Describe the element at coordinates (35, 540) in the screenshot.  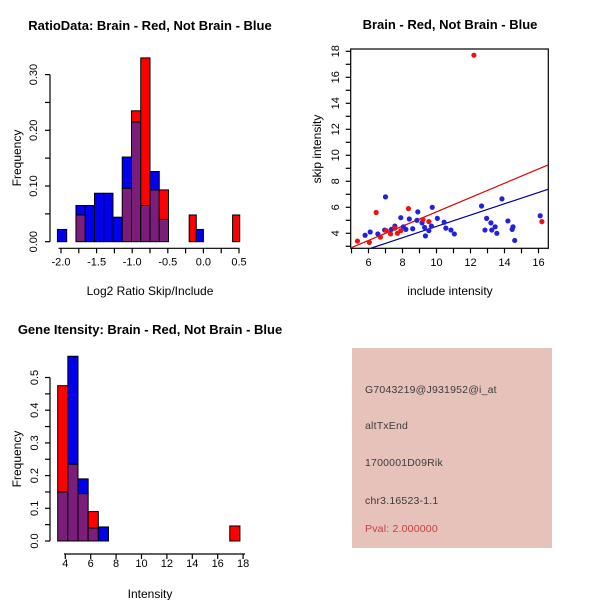
I see `y-tick-label: 0.0` at that location.